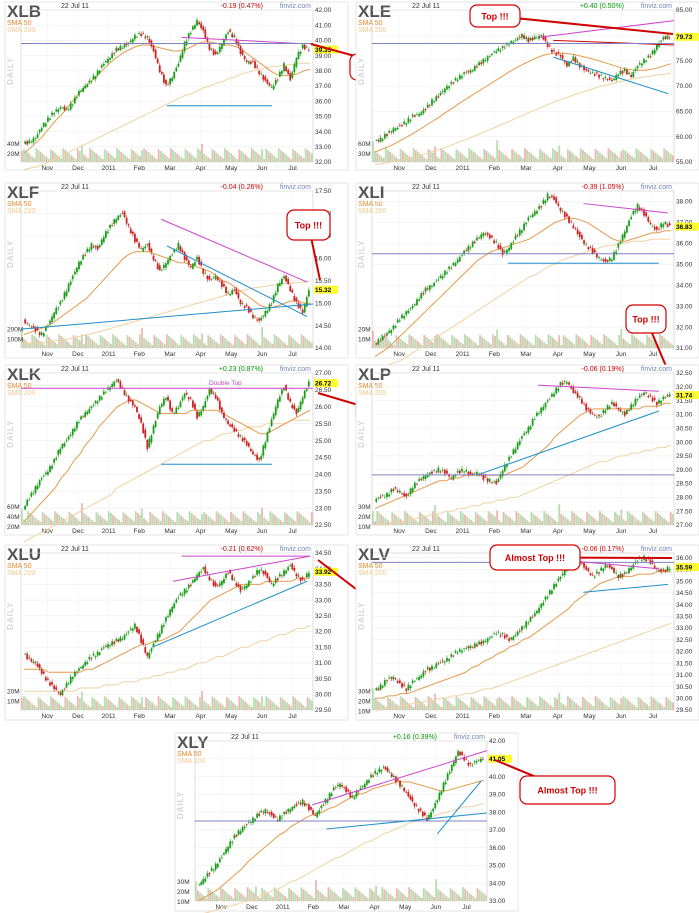  What do you see at coordinates (523, 455) in the screenshot?
I see `sma50-line` at bounding box center [523, 455].